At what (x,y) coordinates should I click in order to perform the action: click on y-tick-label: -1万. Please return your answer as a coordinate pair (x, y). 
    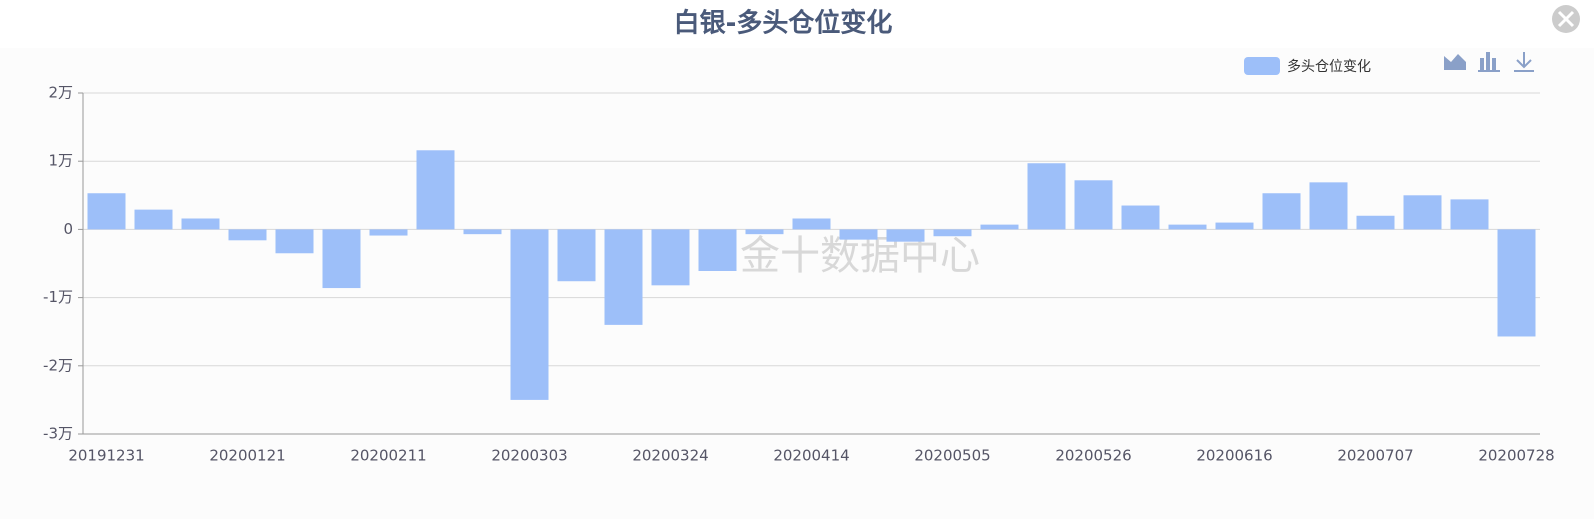
    Looking at the image, I should click on (58, 297).